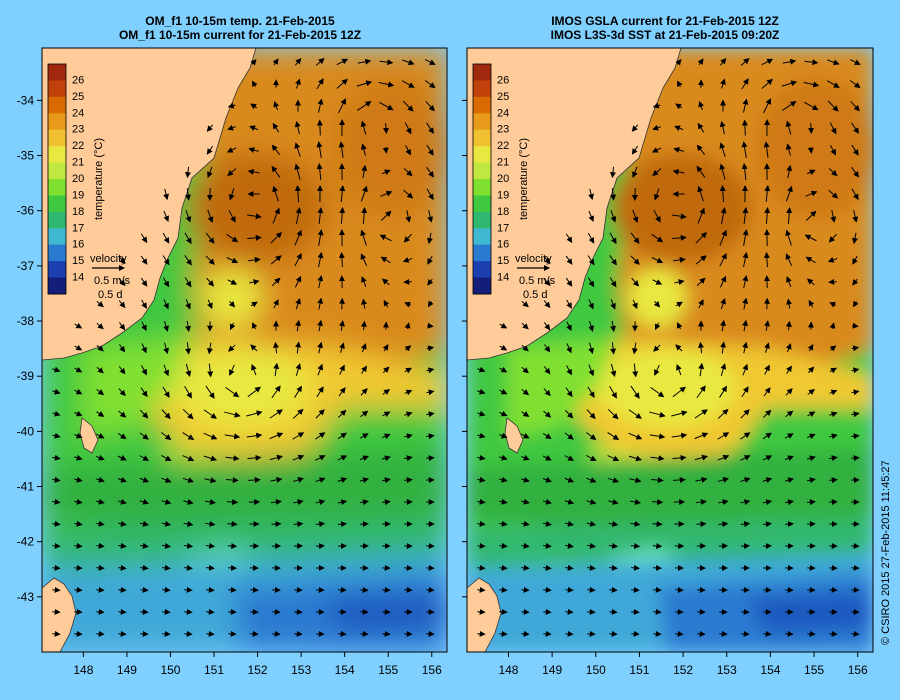 The image size is (900, 700). Describe the element at coordinates (57, 89) in the screenshot. I see `colorbar-segment` at that location.